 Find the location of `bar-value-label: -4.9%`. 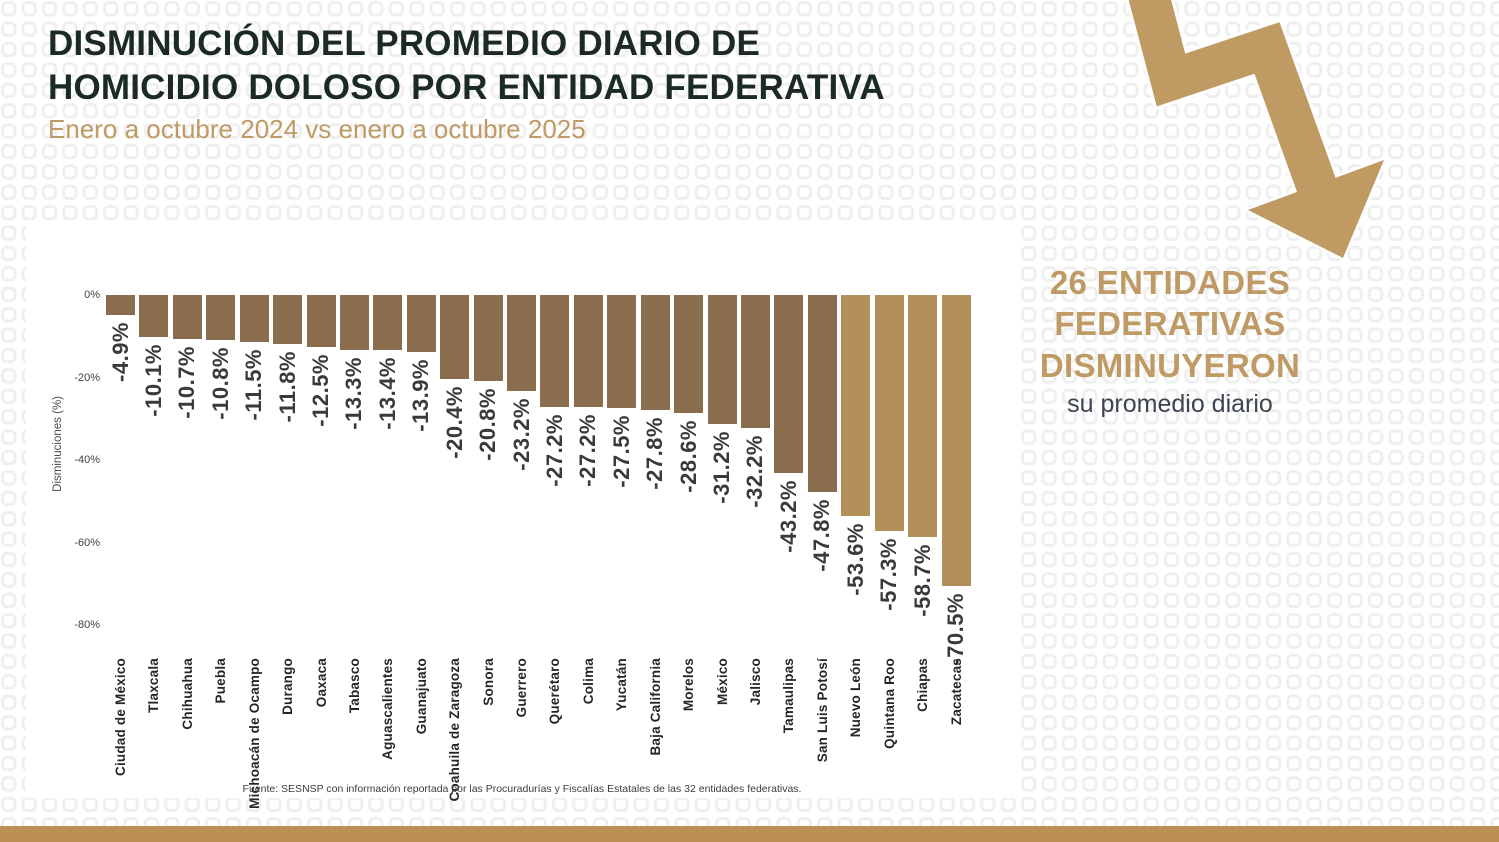

bar-value-label: -4.9% is located at coordinates (120, 352).